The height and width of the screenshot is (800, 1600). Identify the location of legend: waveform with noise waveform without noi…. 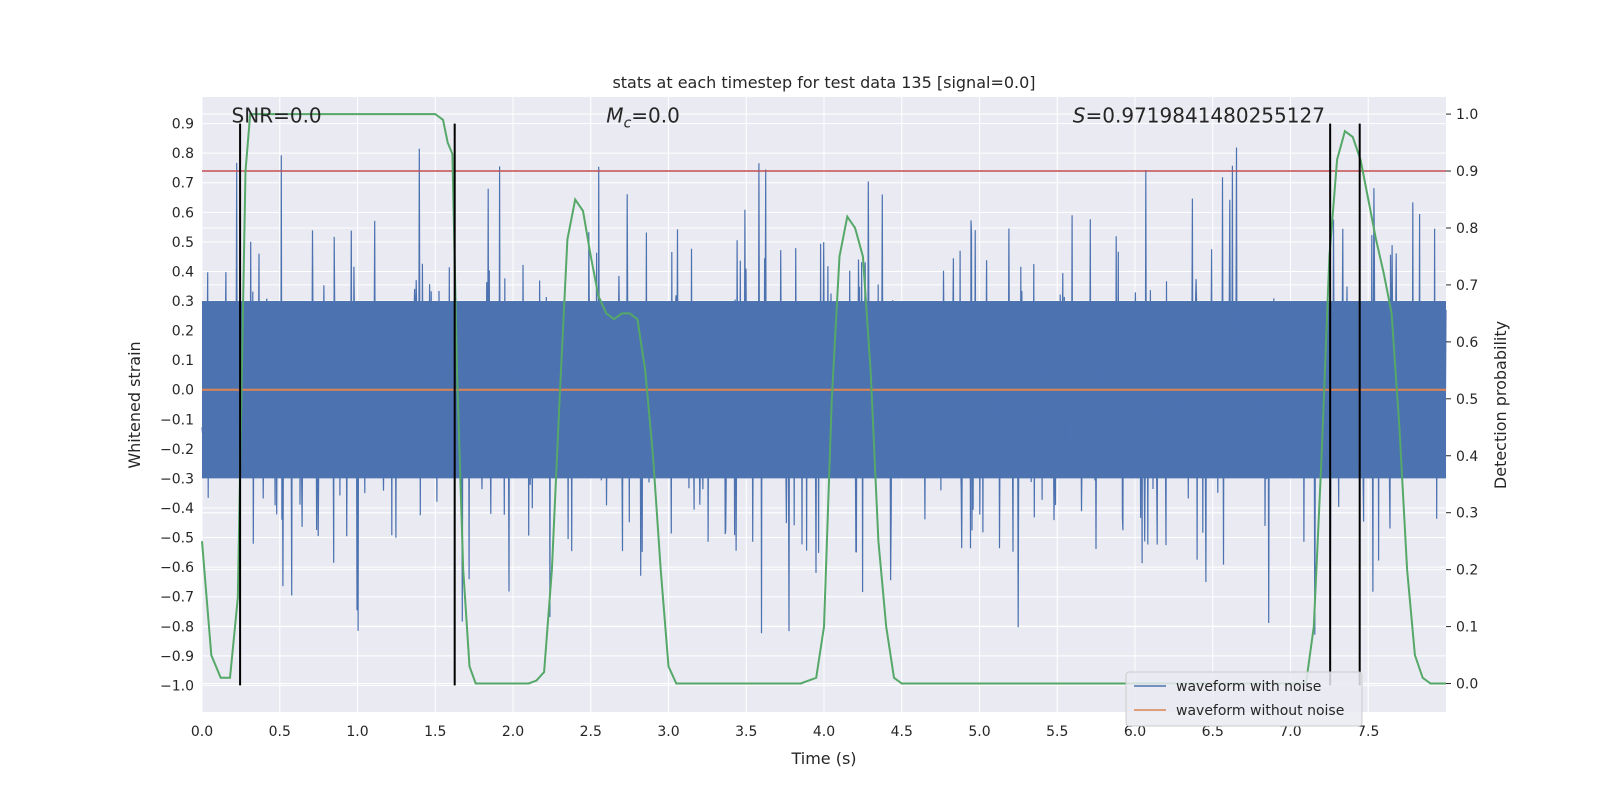
(1244, 699).